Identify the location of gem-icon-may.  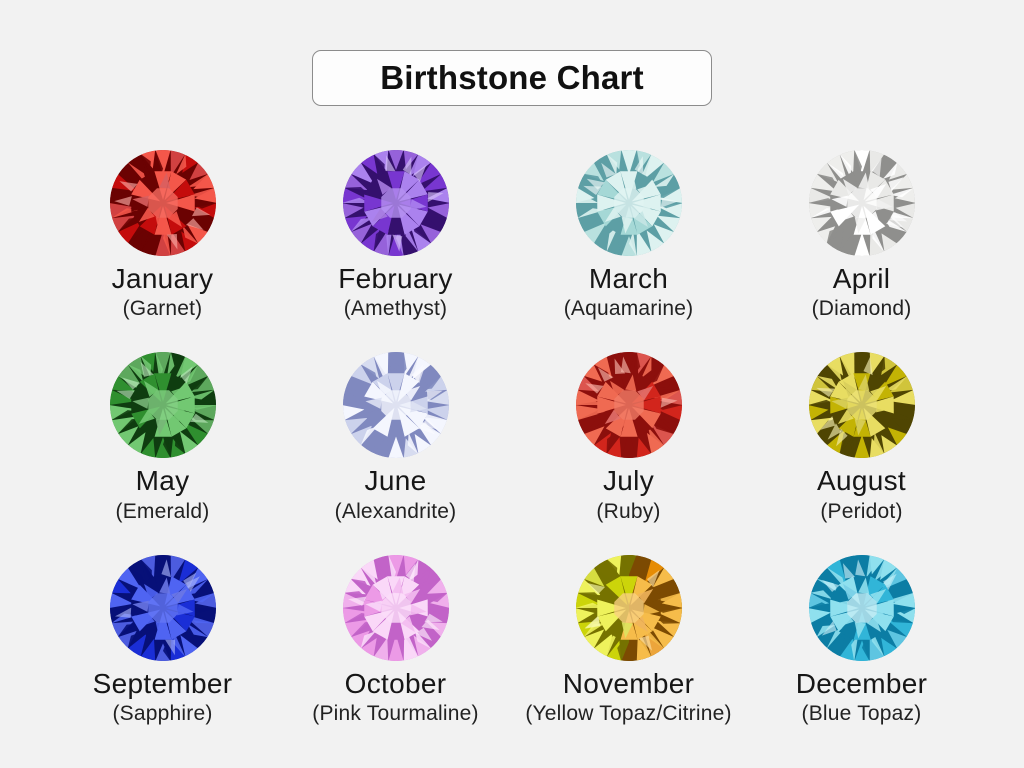
(162, 405).